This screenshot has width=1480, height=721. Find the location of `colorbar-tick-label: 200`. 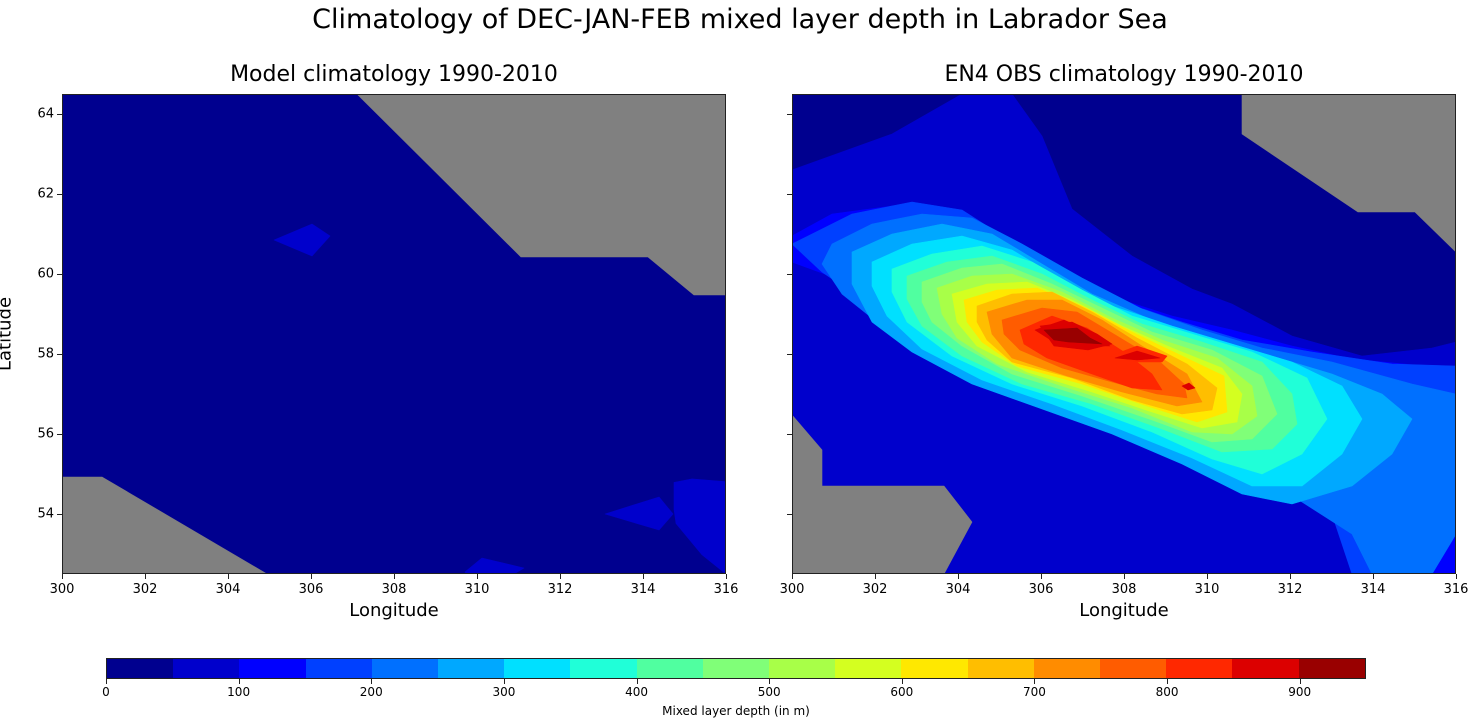

colorbar-tick-label: 200 is located at coordinates (371, 692).